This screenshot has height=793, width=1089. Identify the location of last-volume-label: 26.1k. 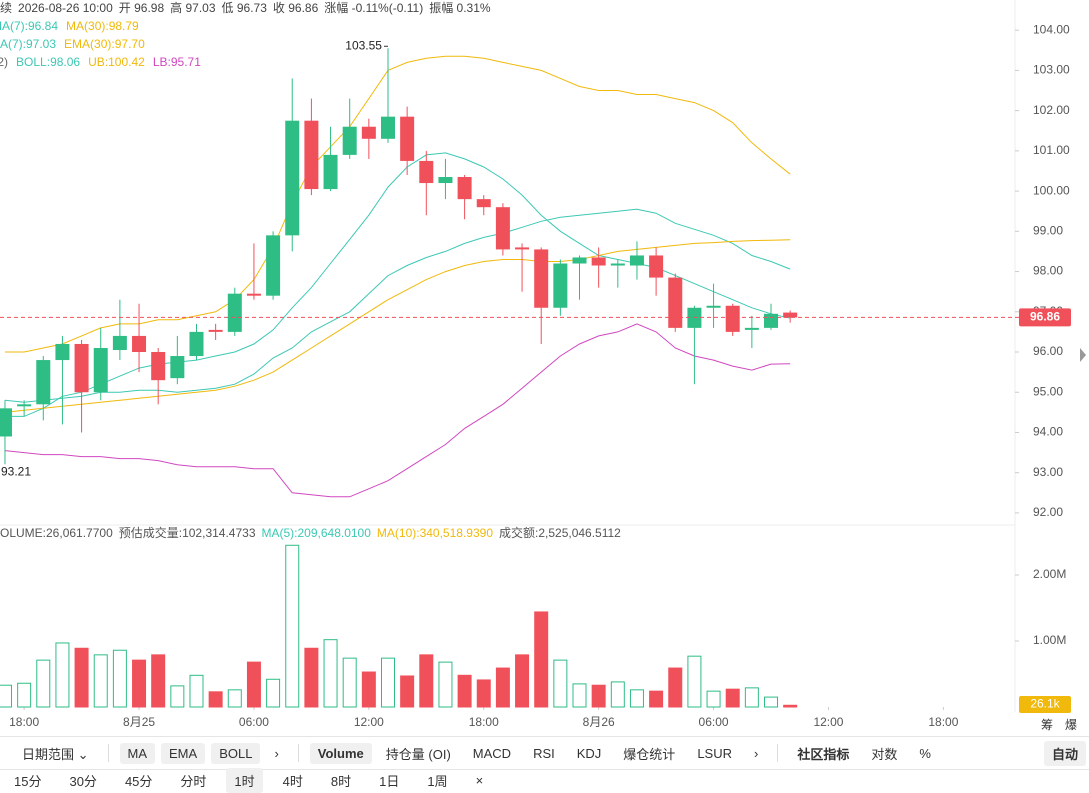
(1045, 704).